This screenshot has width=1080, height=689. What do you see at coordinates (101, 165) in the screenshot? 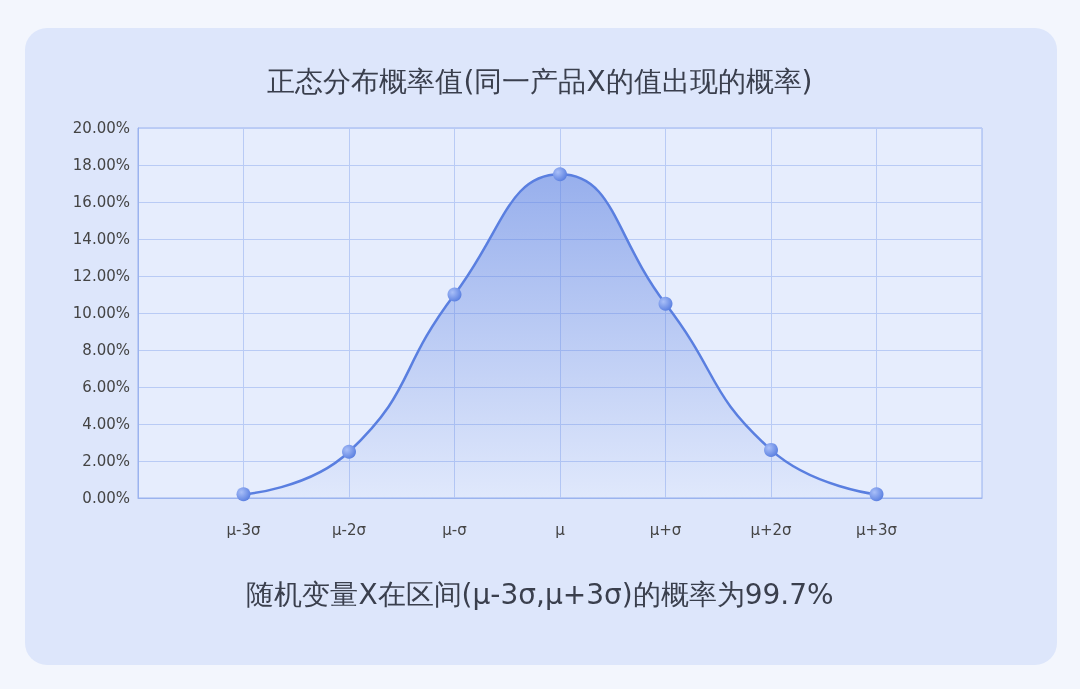
I see `y-tick-label: 18.00%` at bounding box center [101, 165].